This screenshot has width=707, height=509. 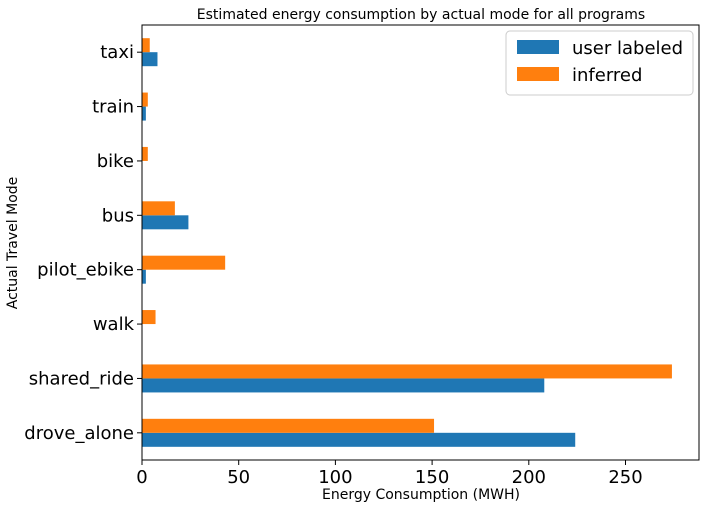 I want to click on x-tick-label-250: 250, so click(x=625, y=477).